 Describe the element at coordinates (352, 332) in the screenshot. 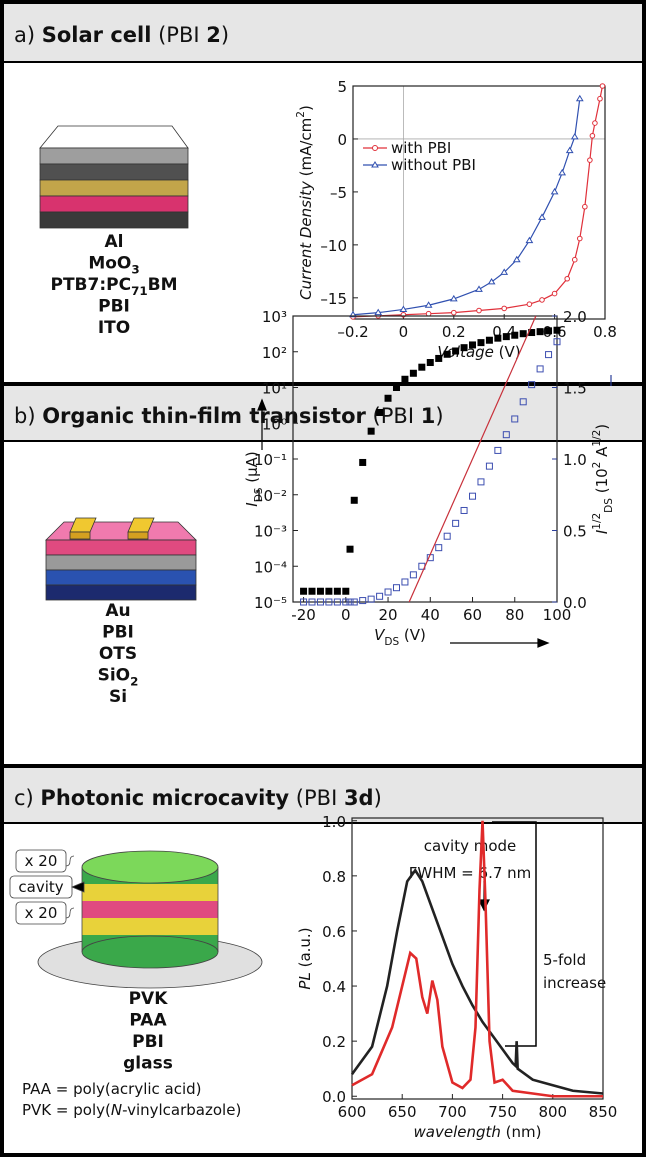

I see `x-tick-label: –0.2` at that location.